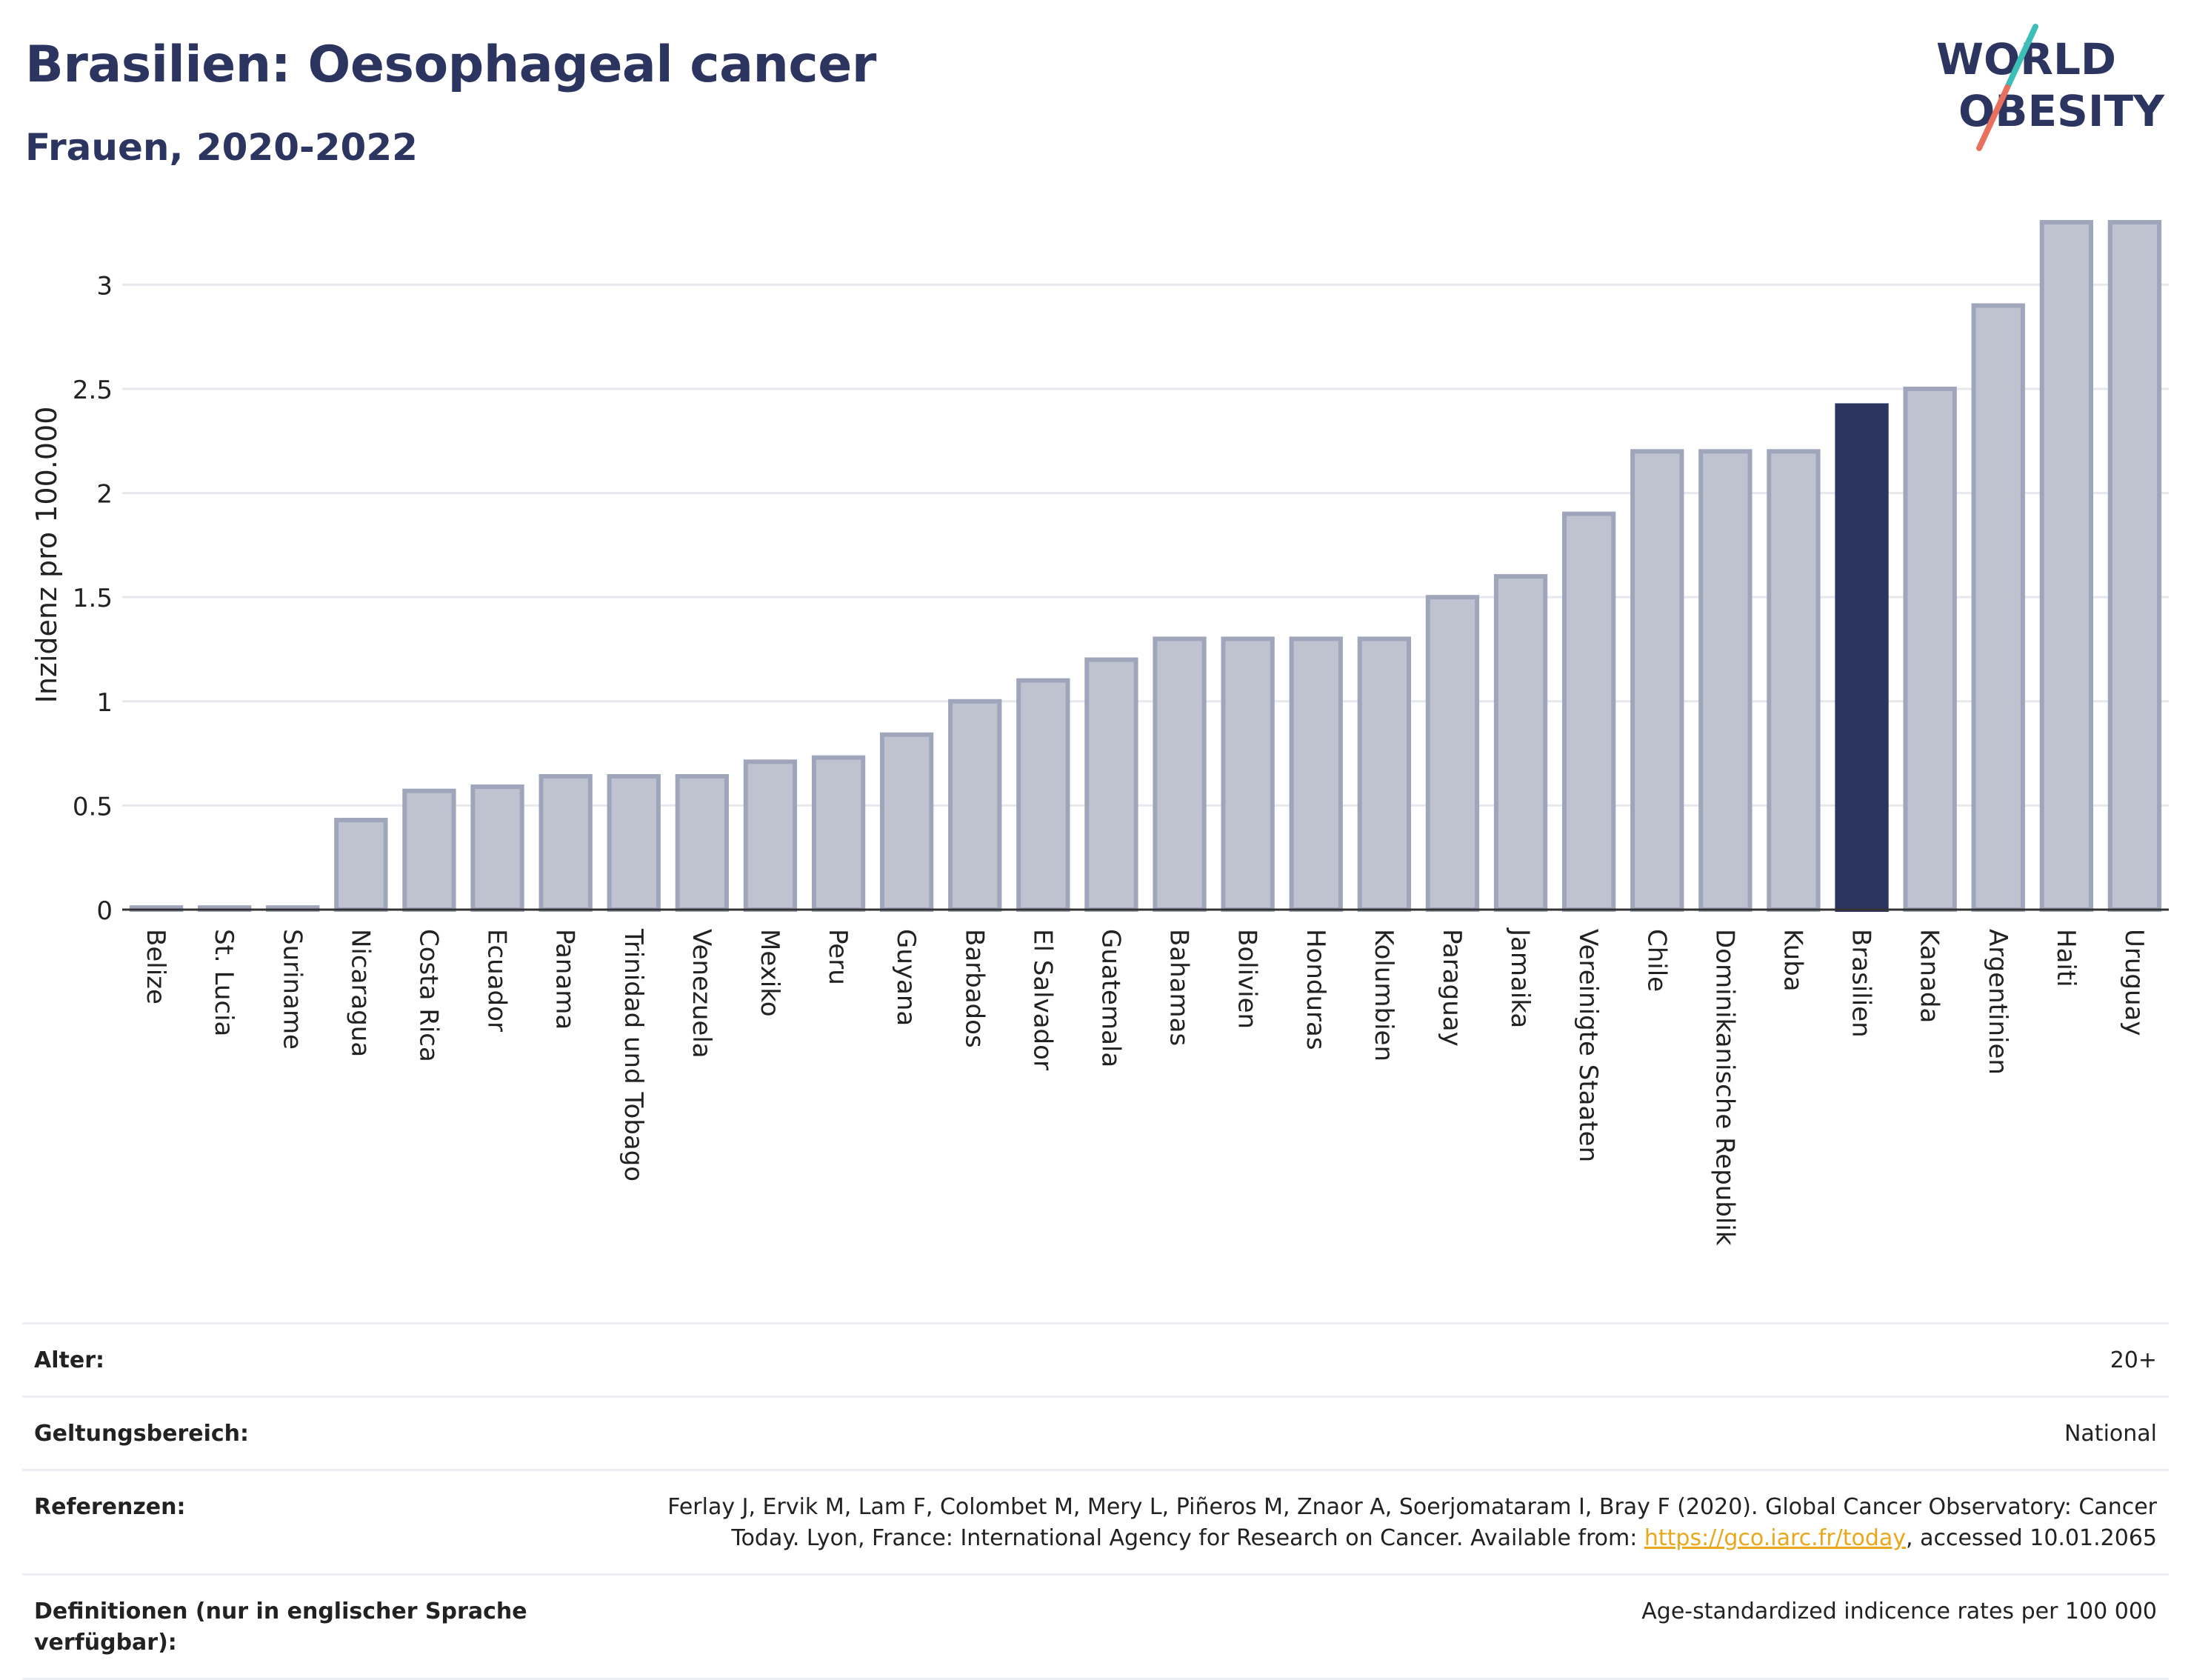  I want to click on reference-link: https://gco.iarc.fr/today, so click(1775, 1538).